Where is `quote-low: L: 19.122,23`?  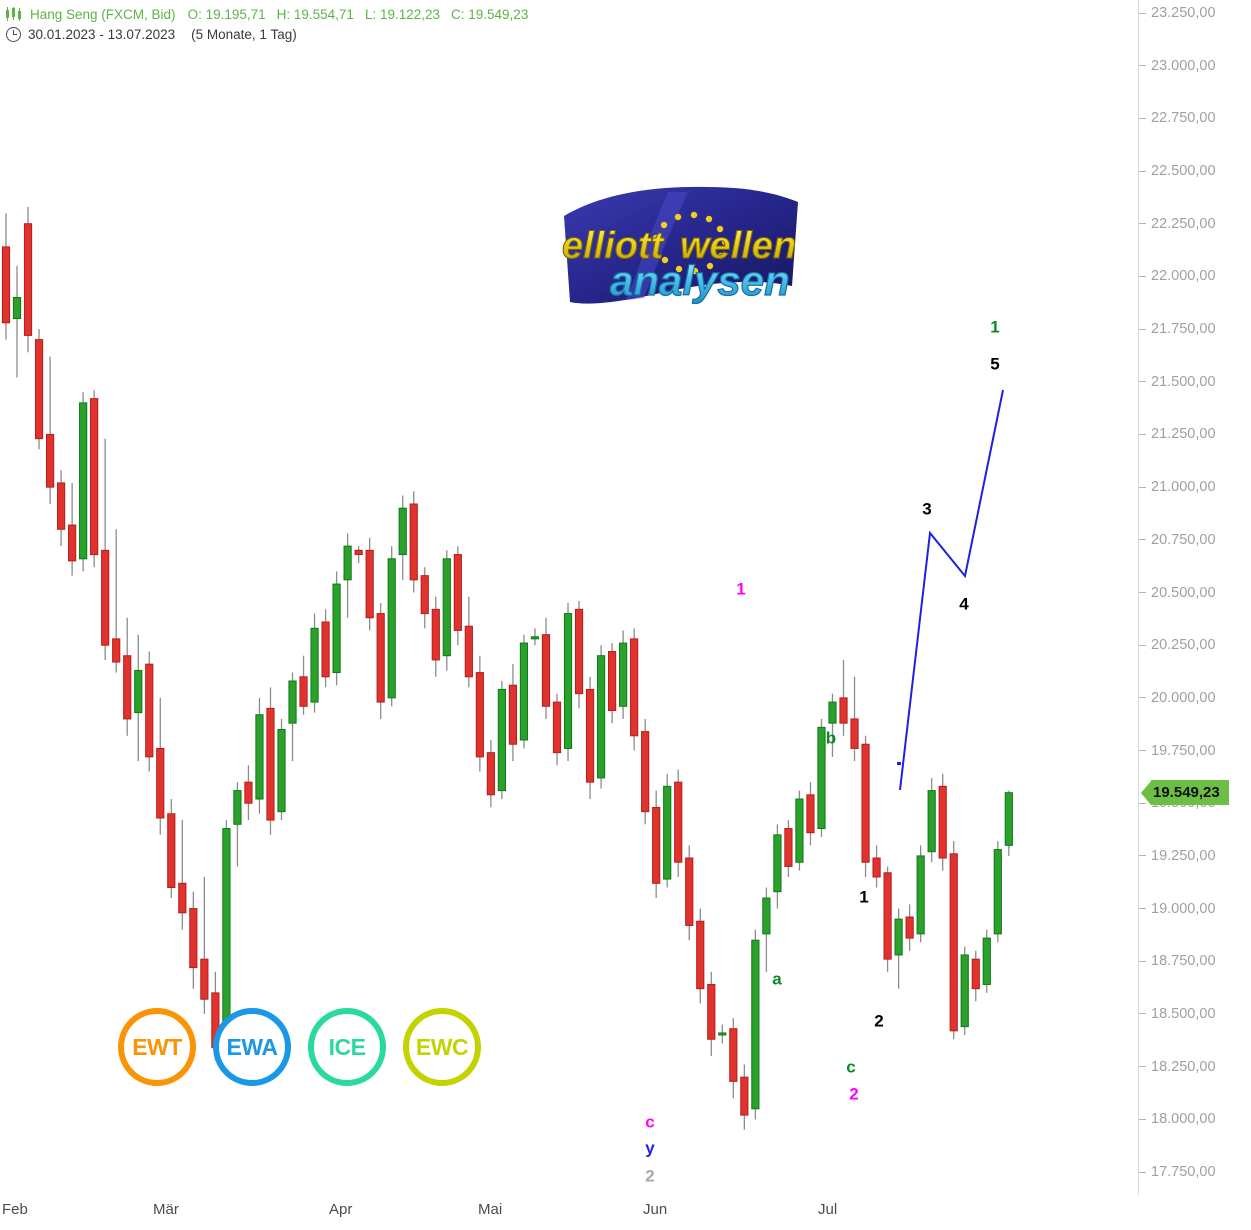
quote-low: L: 19.122,23 is located at coordinates (402, 14).